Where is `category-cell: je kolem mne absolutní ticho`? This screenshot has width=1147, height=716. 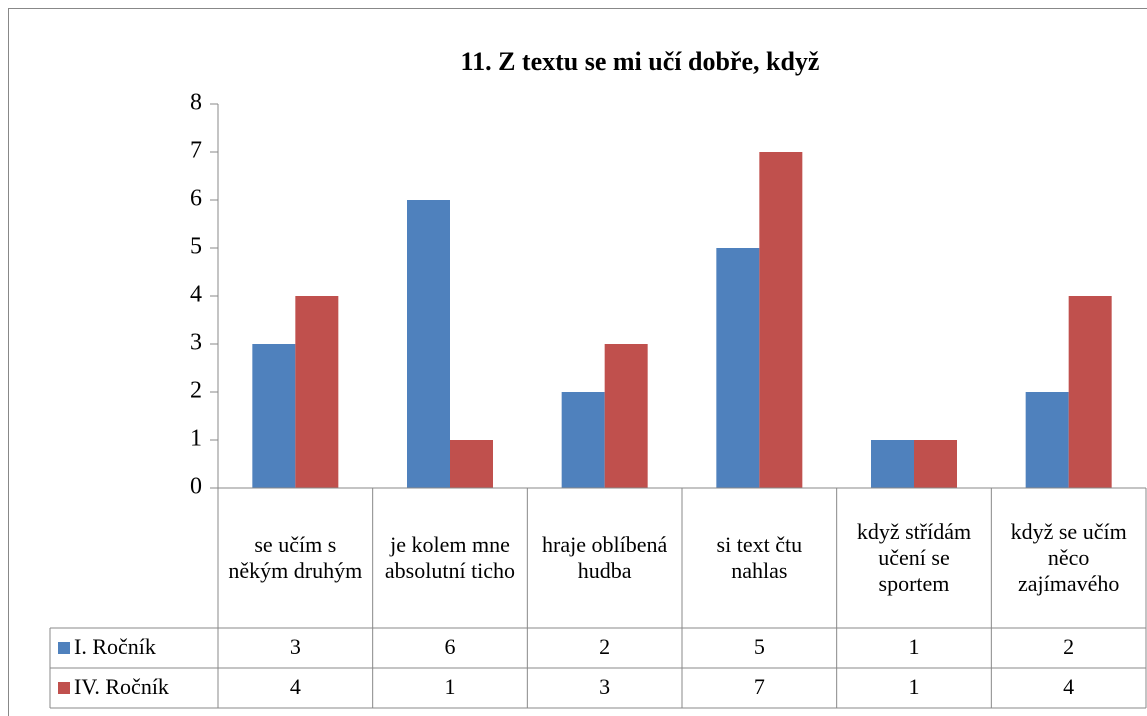 category-cell: je kolem mne absolutní ticho is located at coordinates (450, 557).